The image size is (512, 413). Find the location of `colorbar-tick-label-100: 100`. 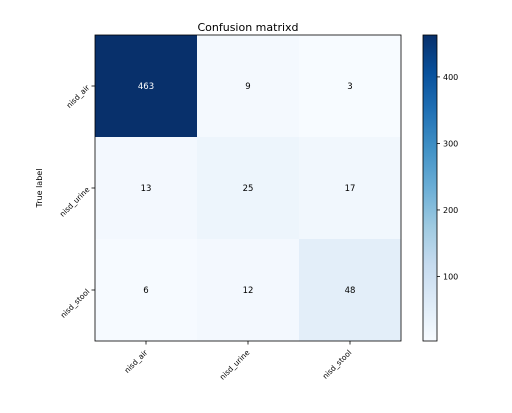

colorbar-tick-label-100: 100 is located at coordinates (450, 276).